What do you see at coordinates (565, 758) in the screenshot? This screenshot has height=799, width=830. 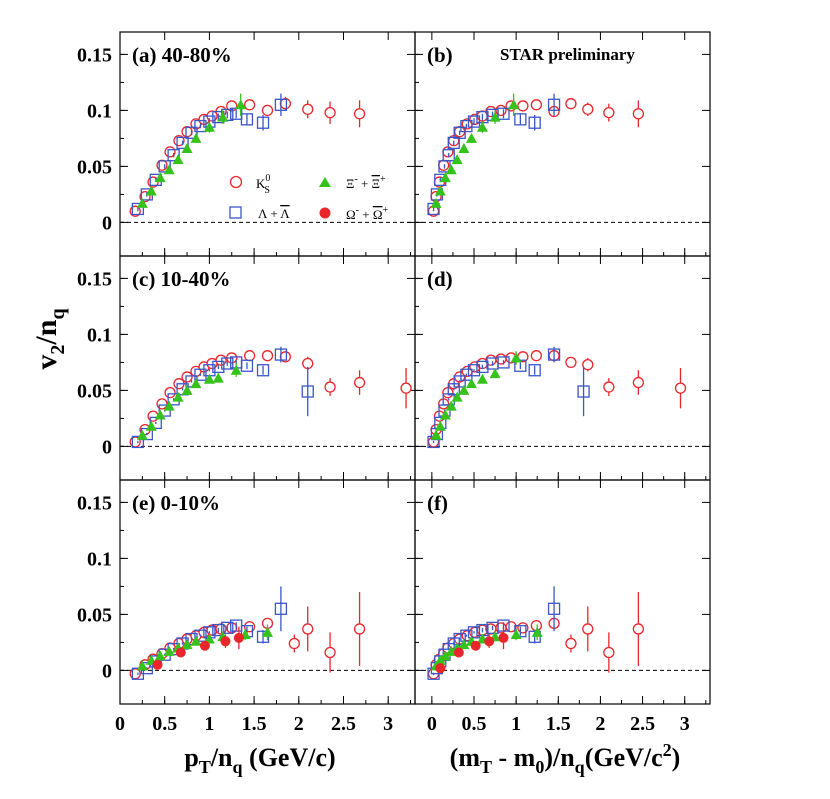 I see `x-axis-label-right: (mT - m0)/nq(GeV/c2)` at bounding box center [565, 758].